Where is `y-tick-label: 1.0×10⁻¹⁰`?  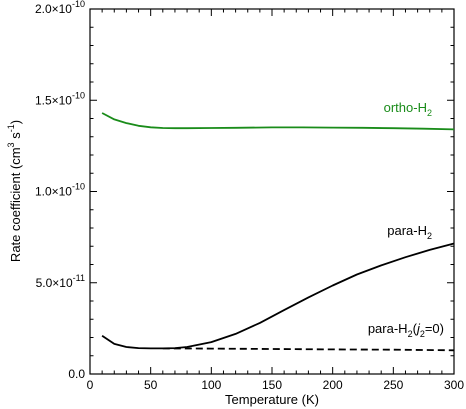 y-tick-label: 1.0×10⁻¹⁰ is located at coordinates (60, 190).